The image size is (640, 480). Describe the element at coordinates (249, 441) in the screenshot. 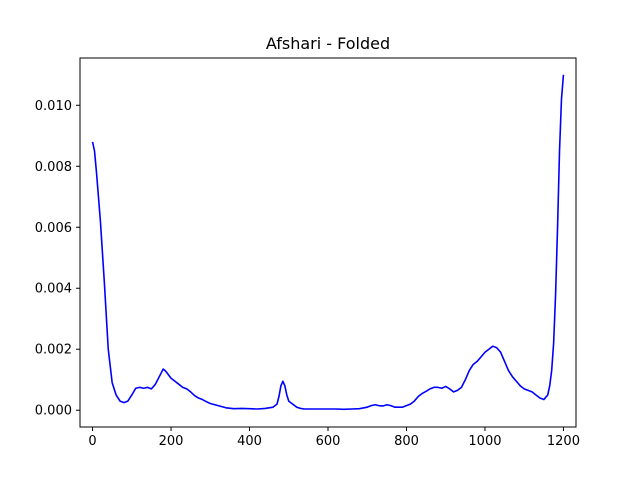

I see `x-tick-label: 400` at that location.